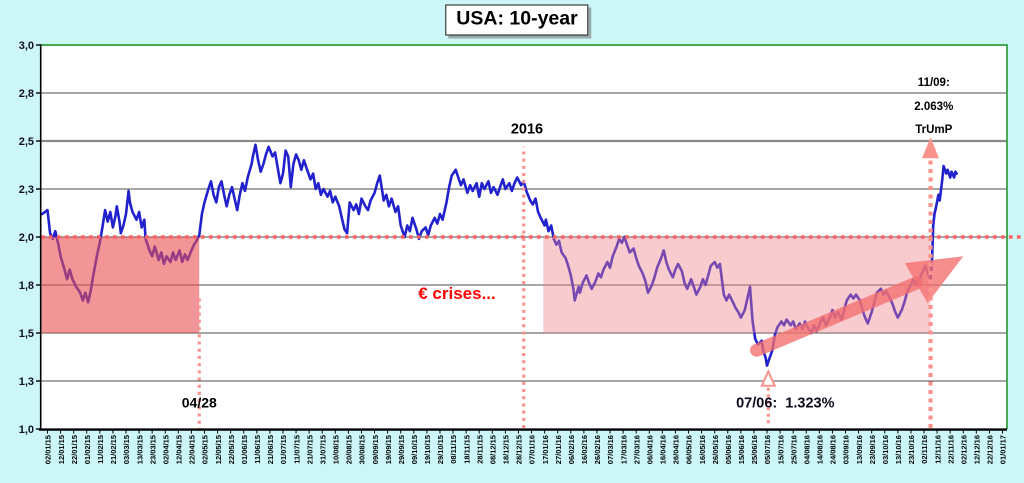 The image size is (1024, 483). What do you see at coordinates (120, 285) in the screenshot?
I see `shaded-region-2015` at bounding box center [120, 285].